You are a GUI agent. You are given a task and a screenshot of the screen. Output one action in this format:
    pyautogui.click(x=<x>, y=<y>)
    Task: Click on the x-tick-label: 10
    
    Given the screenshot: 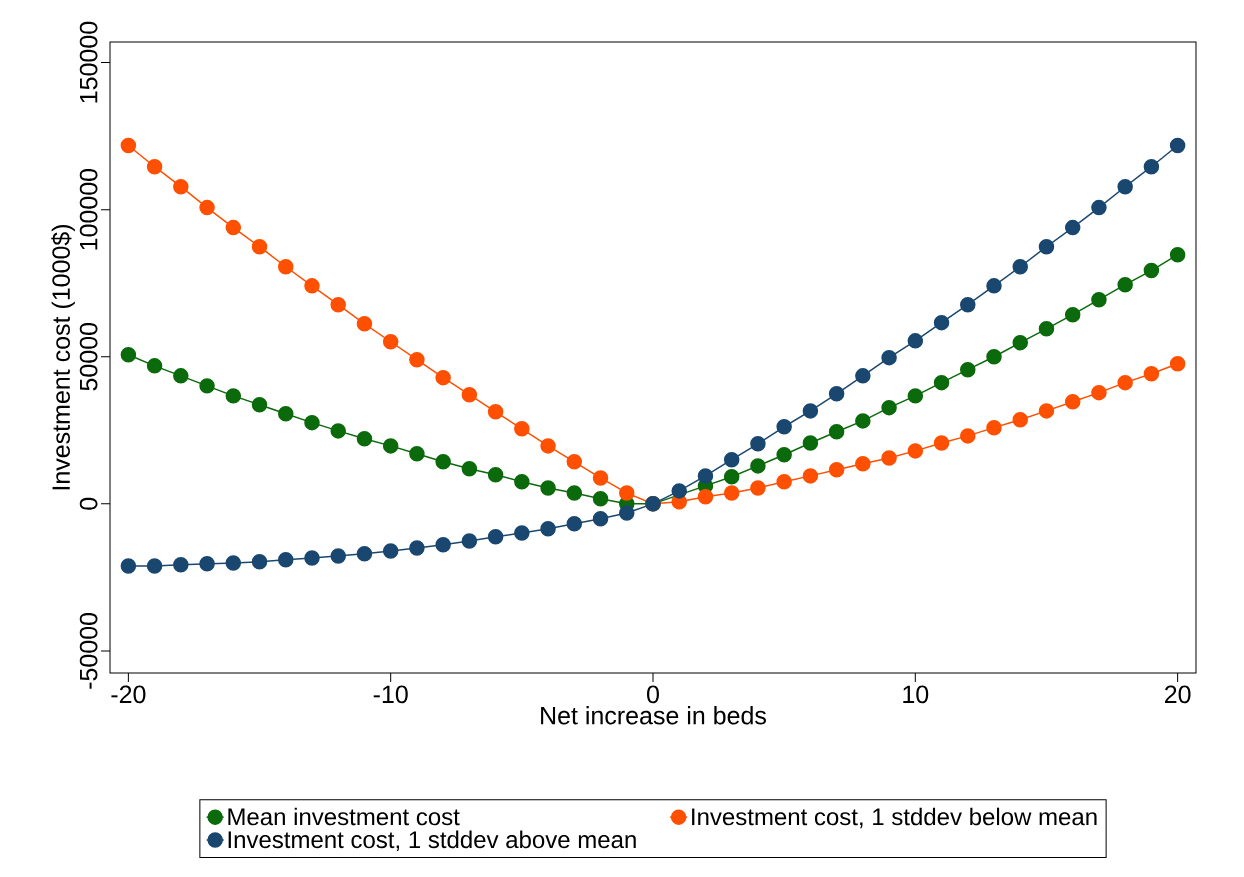 What is the action you would take?
    pyautogui.click(x=916, y=694)
    